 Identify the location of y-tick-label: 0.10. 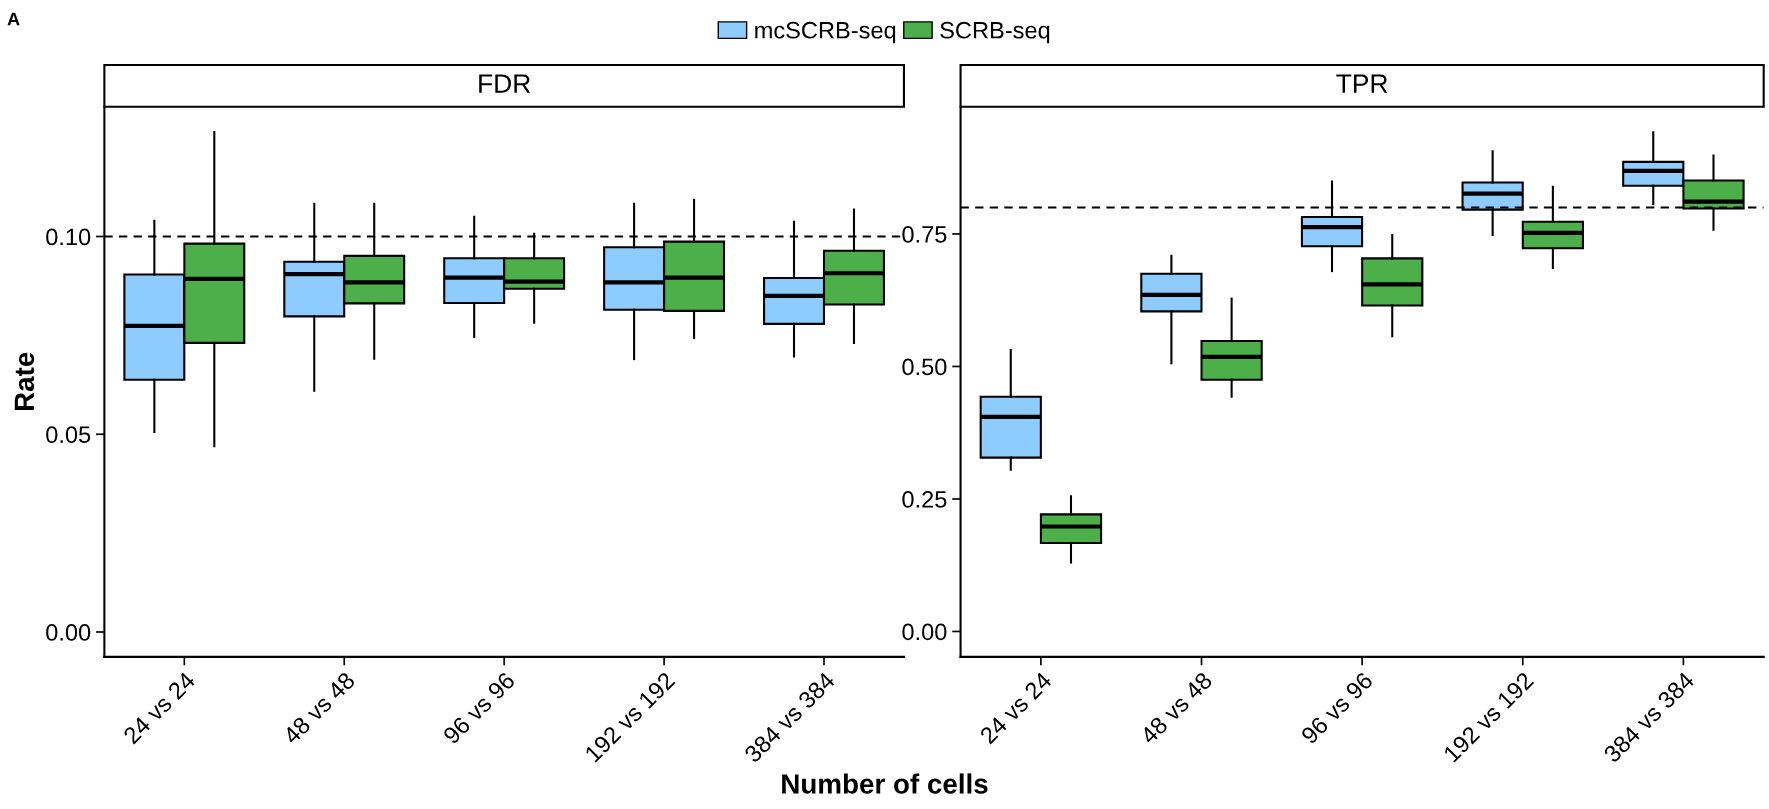
(68, 237).